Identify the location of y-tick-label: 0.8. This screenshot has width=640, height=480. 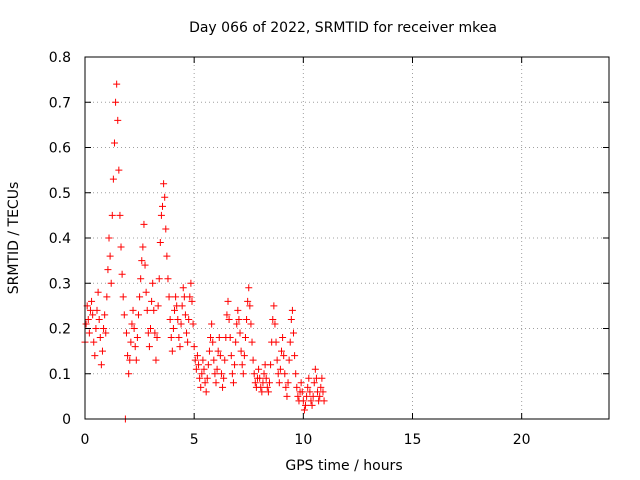
(60, 58).